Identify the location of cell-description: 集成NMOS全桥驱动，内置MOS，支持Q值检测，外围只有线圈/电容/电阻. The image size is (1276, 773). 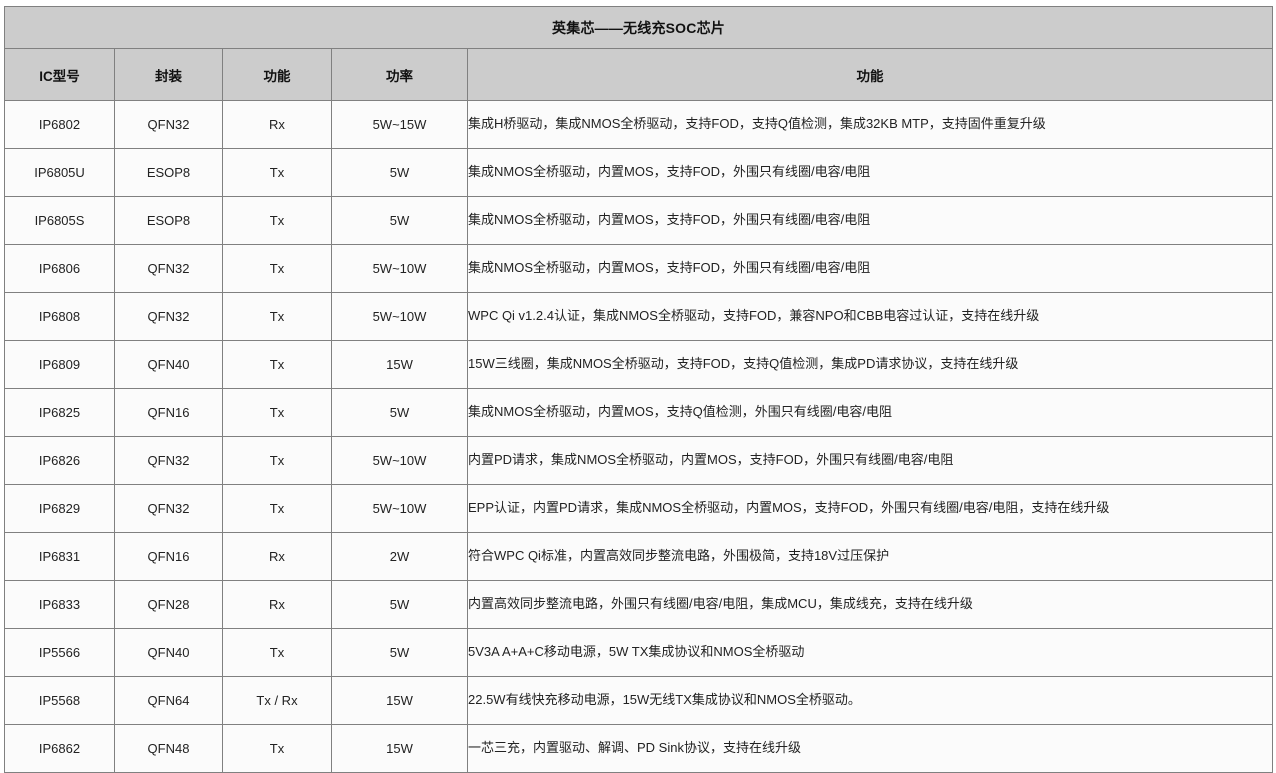
(870, 412).